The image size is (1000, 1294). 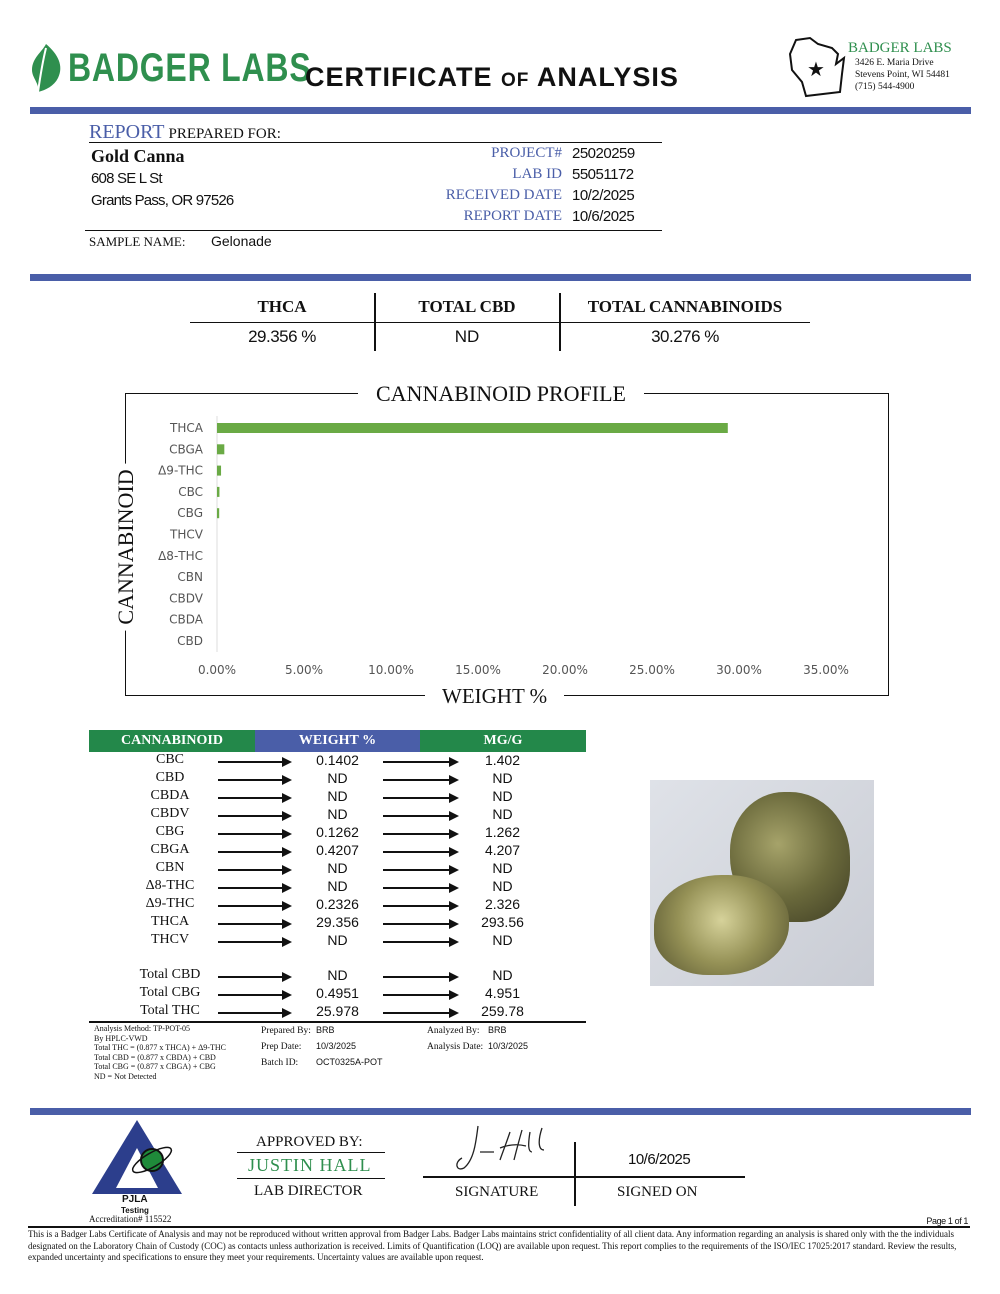 What do you see at coordinates (900, 48) in the screenshot?
I see `lab-name: BADGER LABS` at bounding box center [900, 48].